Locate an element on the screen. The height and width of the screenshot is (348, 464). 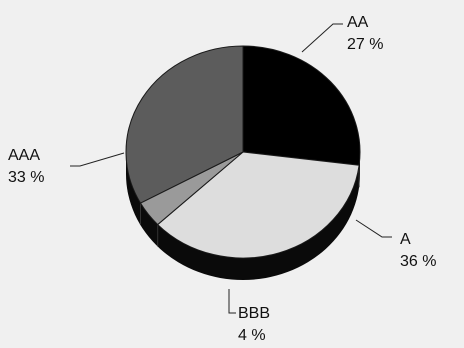
slice-label-aaa: AAA is located at coordinates (24, 155).